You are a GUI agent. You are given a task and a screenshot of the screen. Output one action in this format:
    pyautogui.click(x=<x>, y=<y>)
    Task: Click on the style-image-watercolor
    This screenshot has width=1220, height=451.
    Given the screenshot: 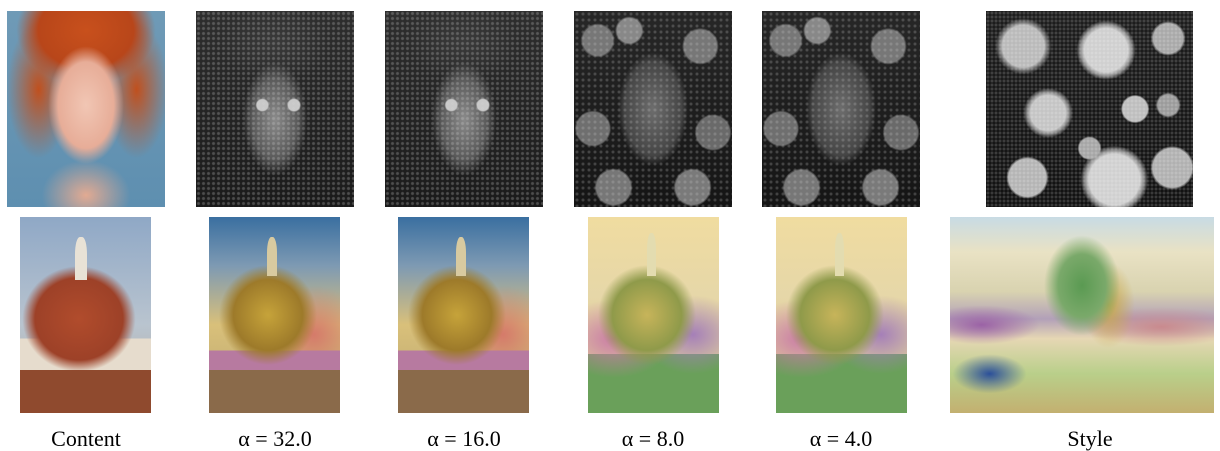 What is the action you would take?
    pyautogui.click(x=1082, y=315)
    